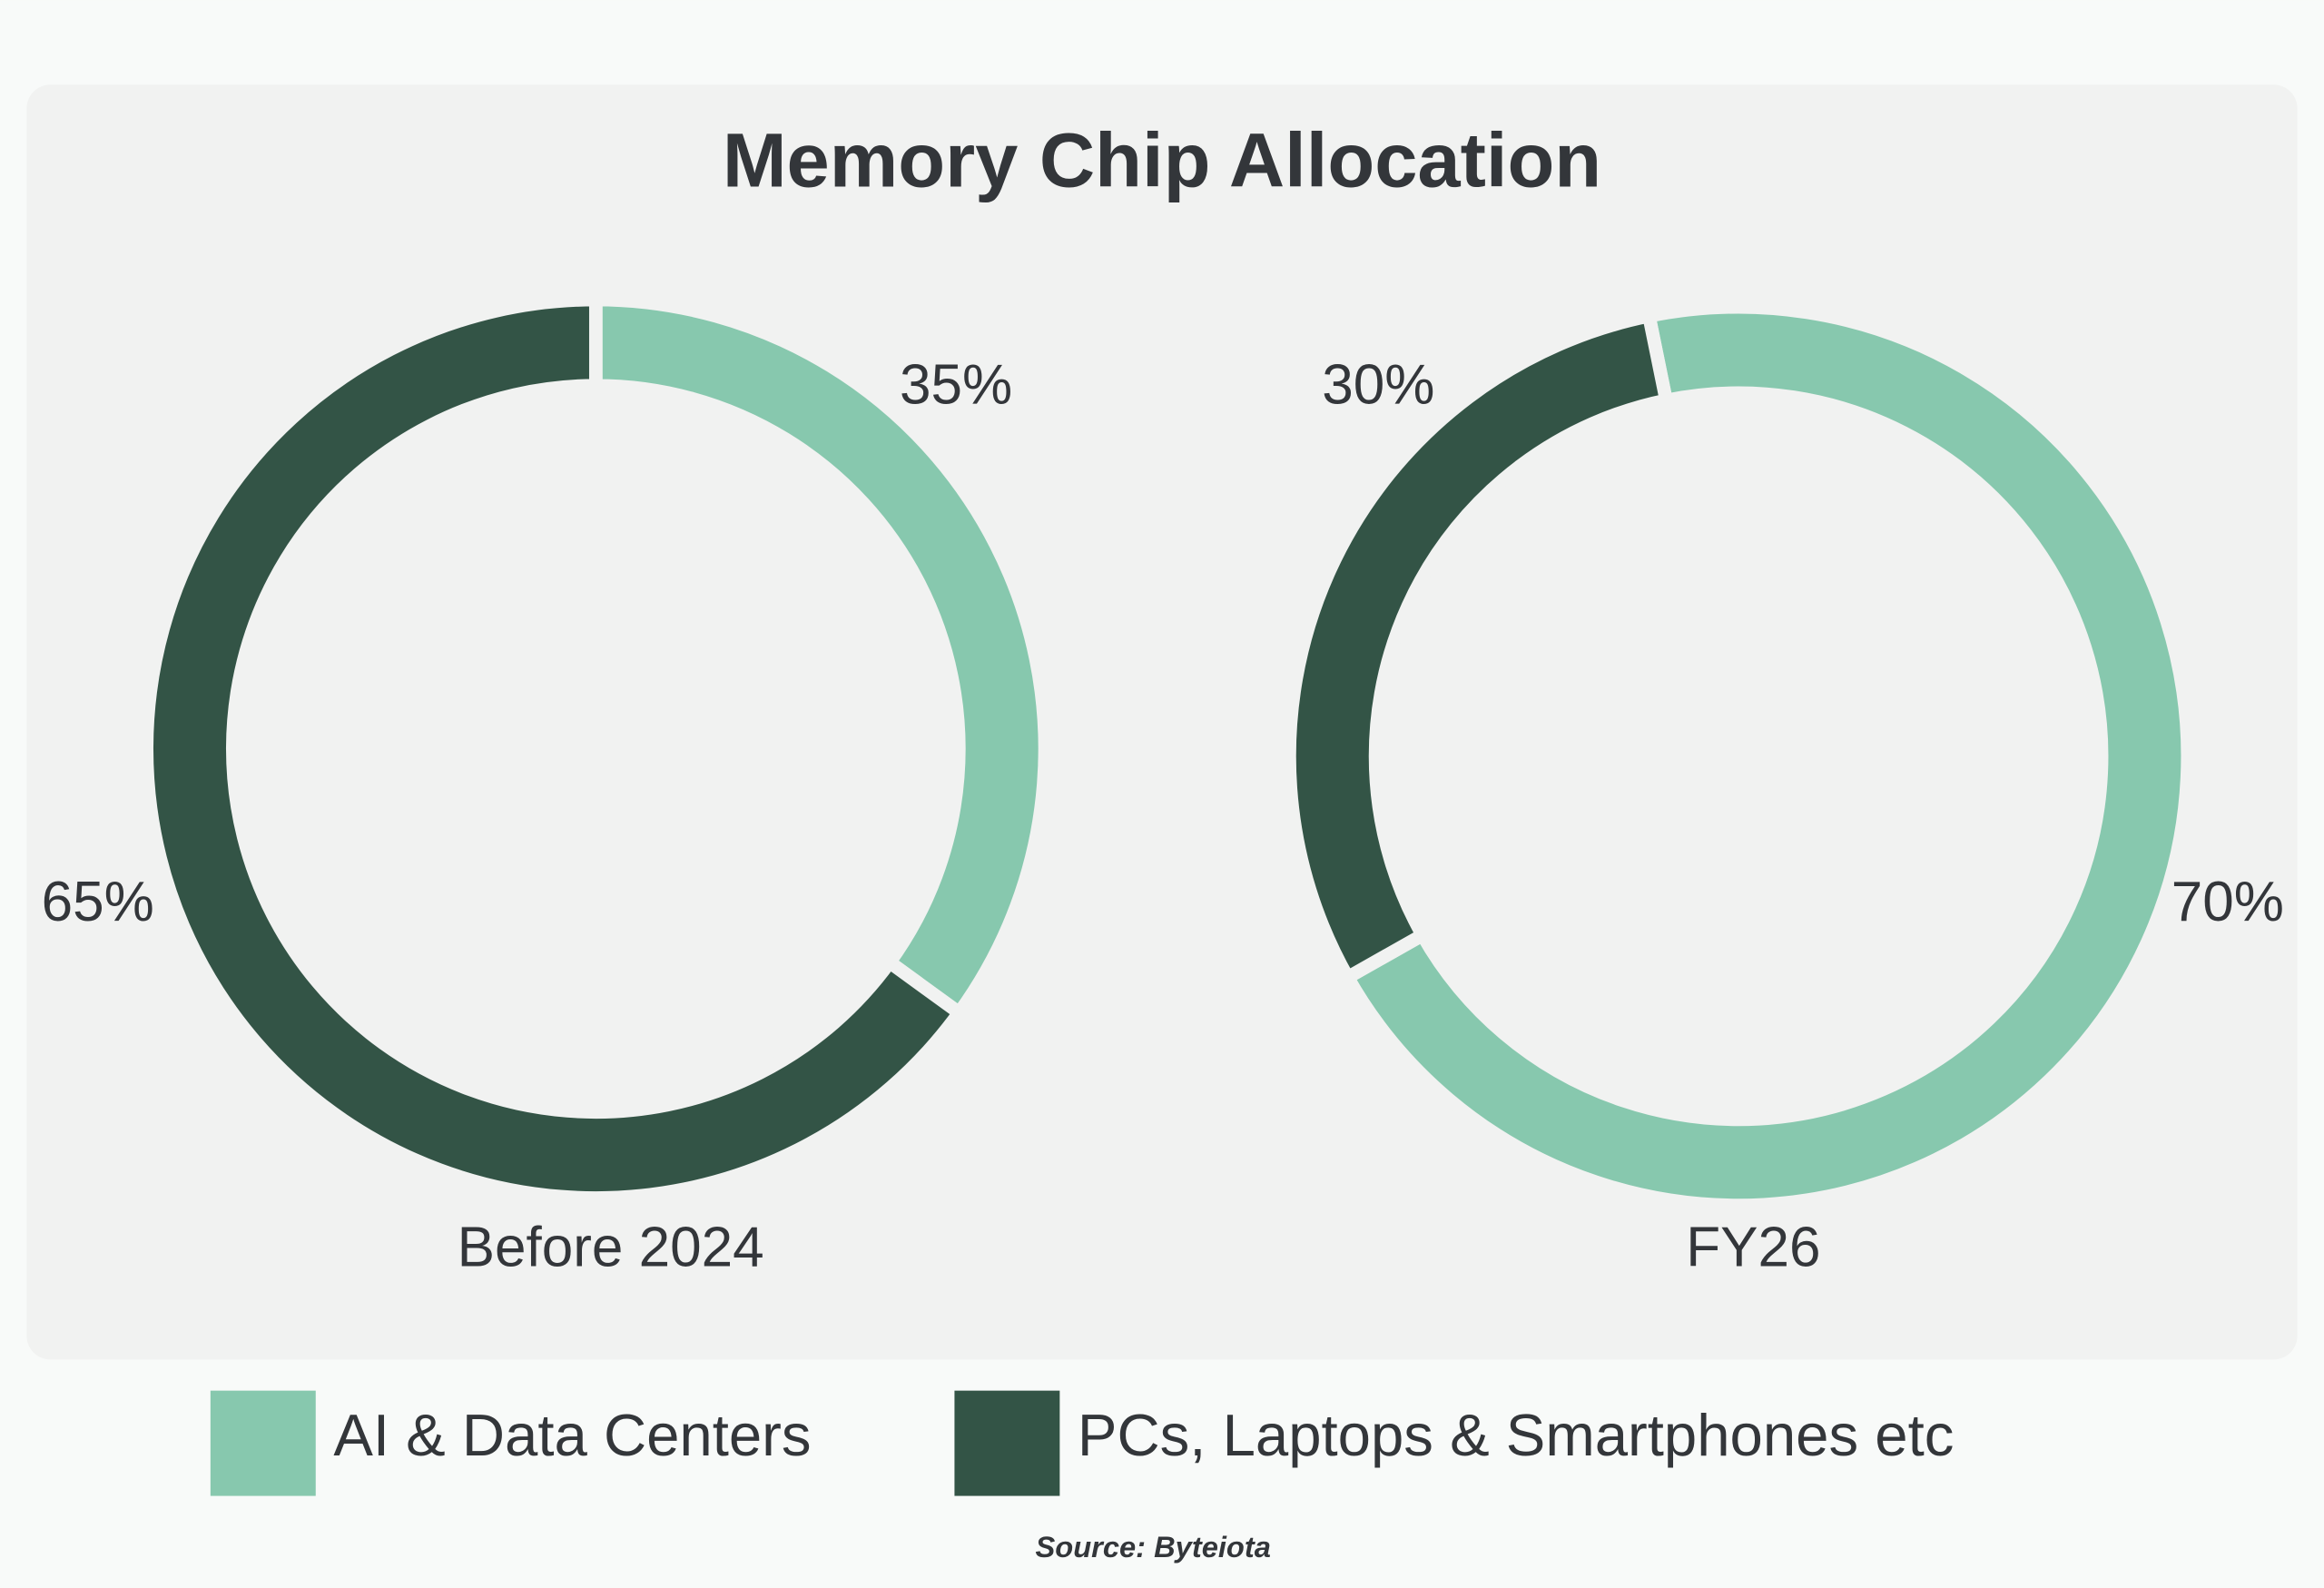  What do you see at coordinates (98, 902) in the screenshot?
I see `value-label: 65%` at bounding box center [98, 902].